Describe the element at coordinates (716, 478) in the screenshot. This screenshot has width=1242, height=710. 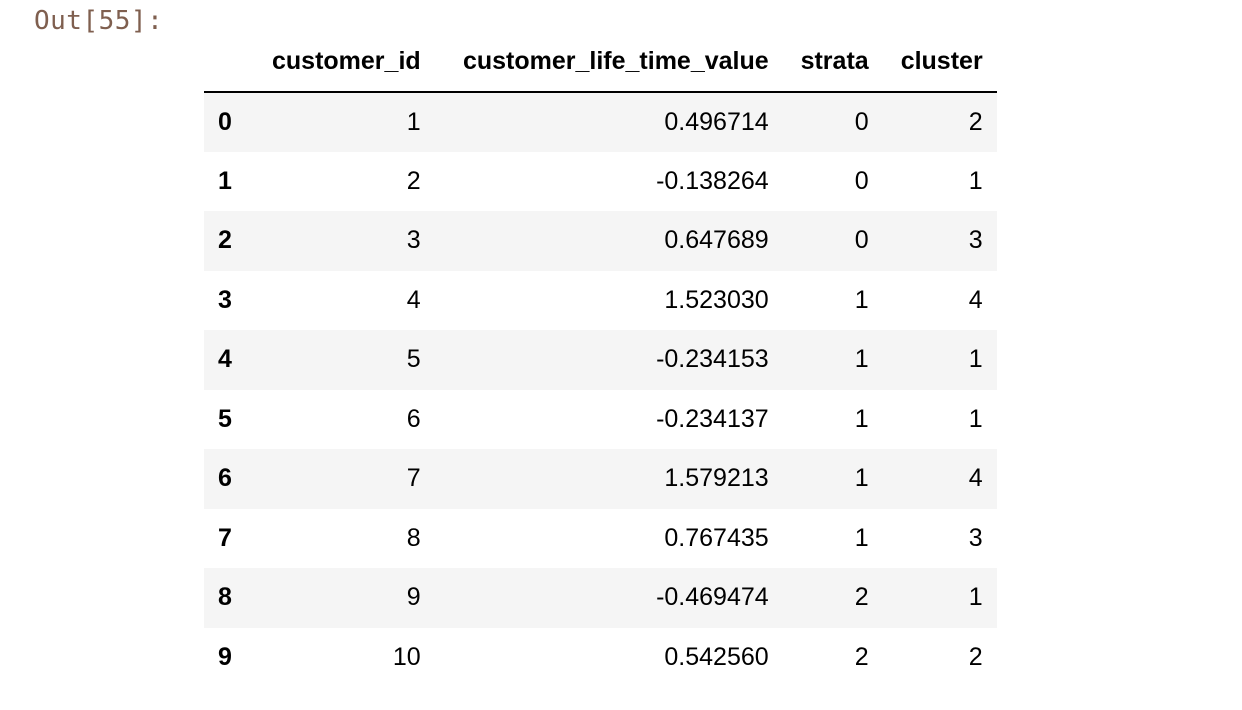
I see `customer-life-time-value-cell: 1.579213` at that location.